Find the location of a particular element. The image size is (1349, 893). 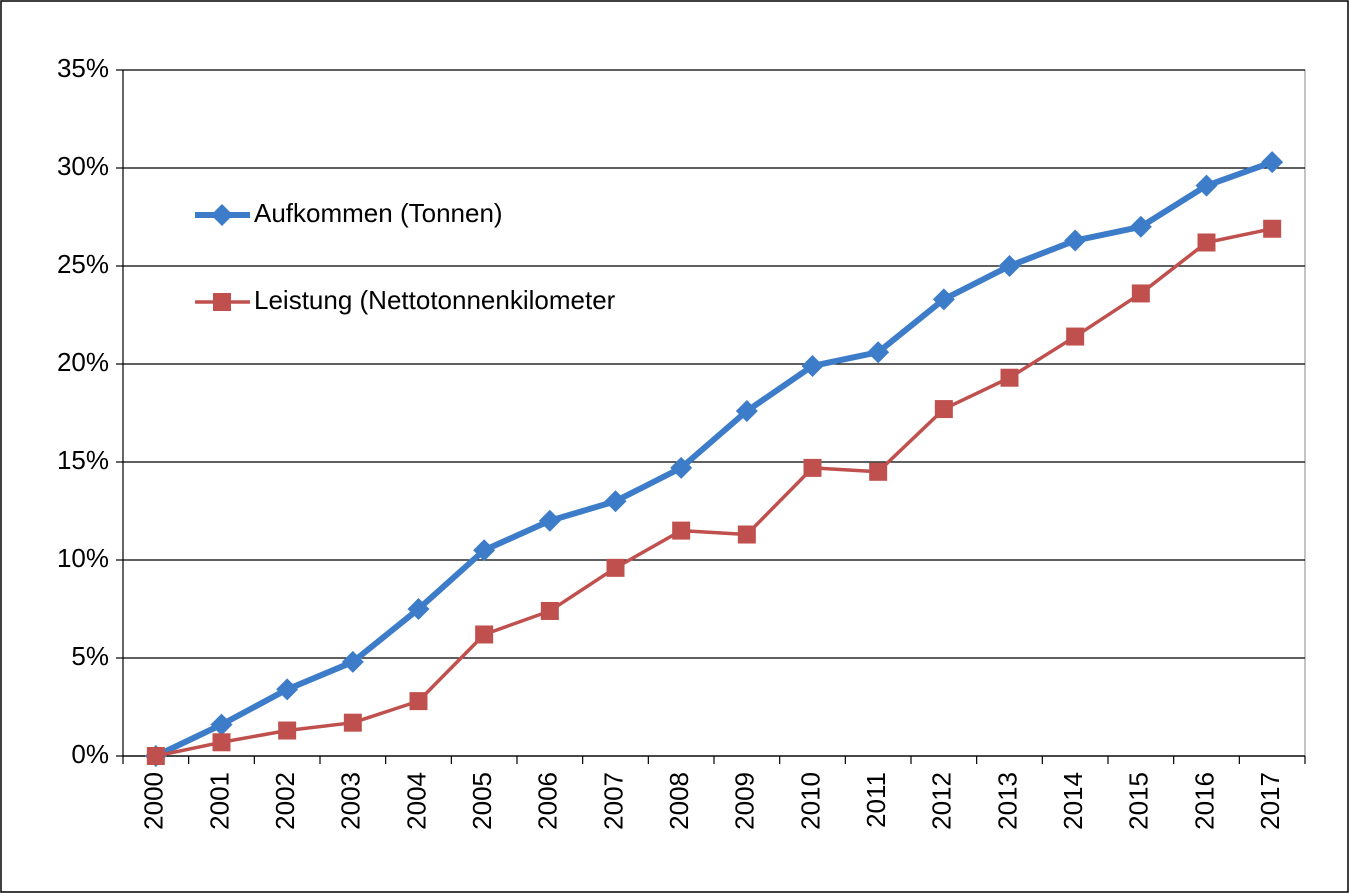

y-tick-label: 25% is located at coordinates (83, 264).